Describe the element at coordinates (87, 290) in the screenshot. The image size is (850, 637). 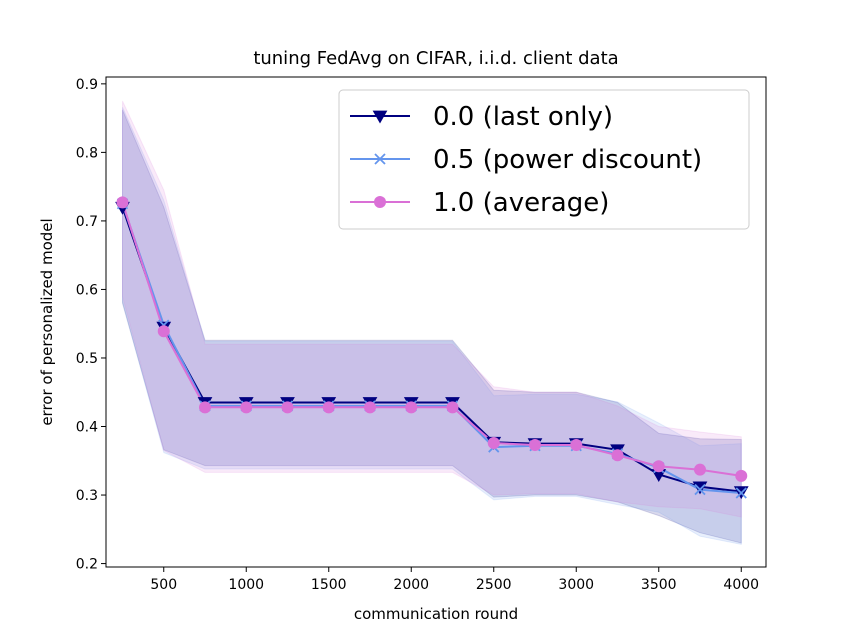
I see `y-tick-label: 0.6` at that location.